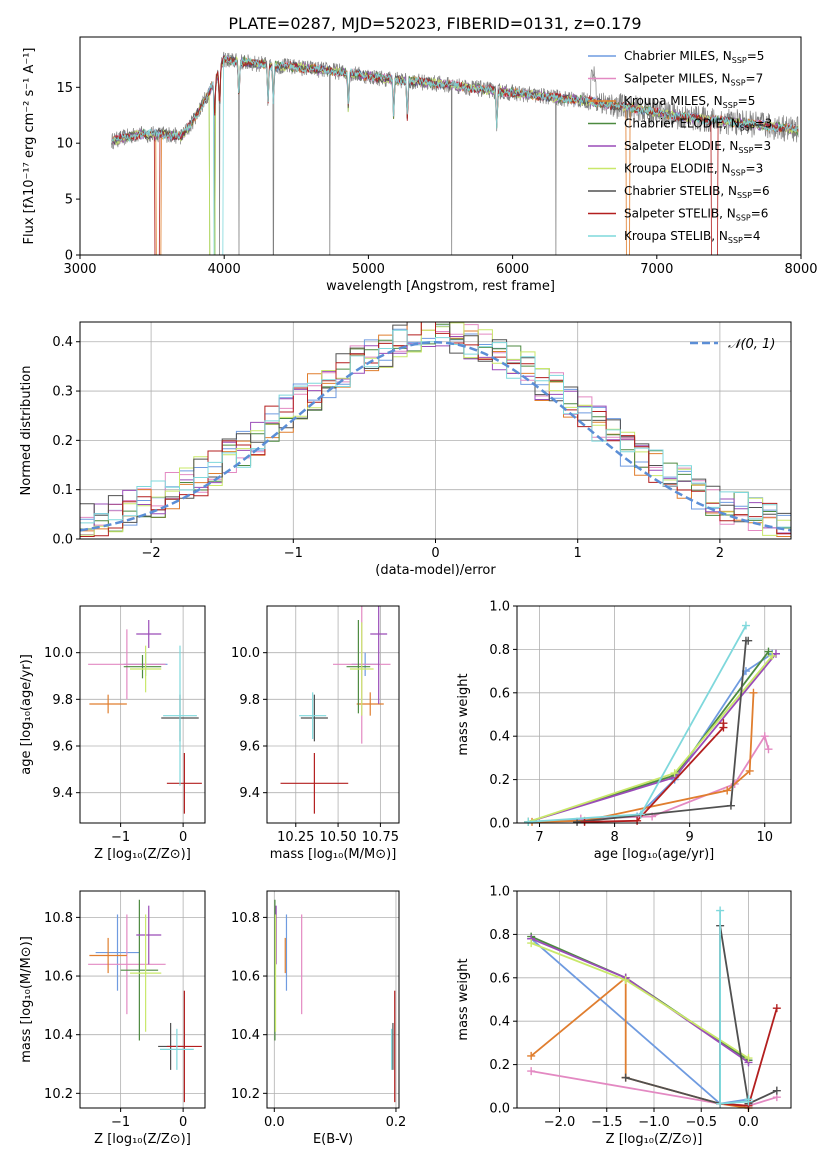  I want to click on legend-text: Chabrier MILES, N, so click(678, 56).